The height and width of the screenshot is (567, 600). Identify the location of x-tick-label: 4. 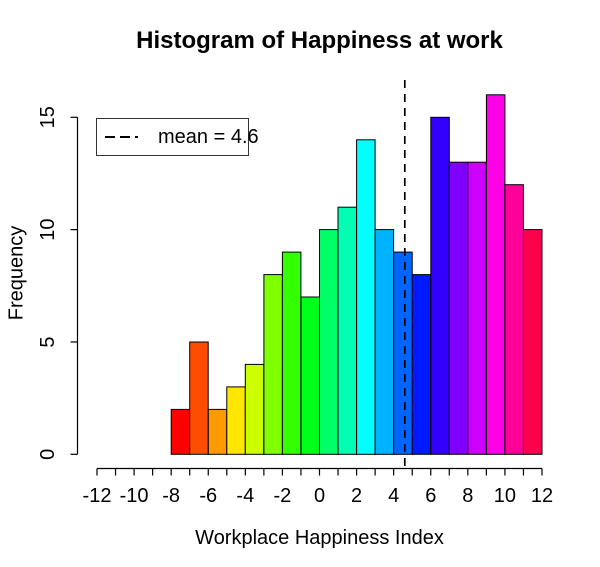
(393, 496).